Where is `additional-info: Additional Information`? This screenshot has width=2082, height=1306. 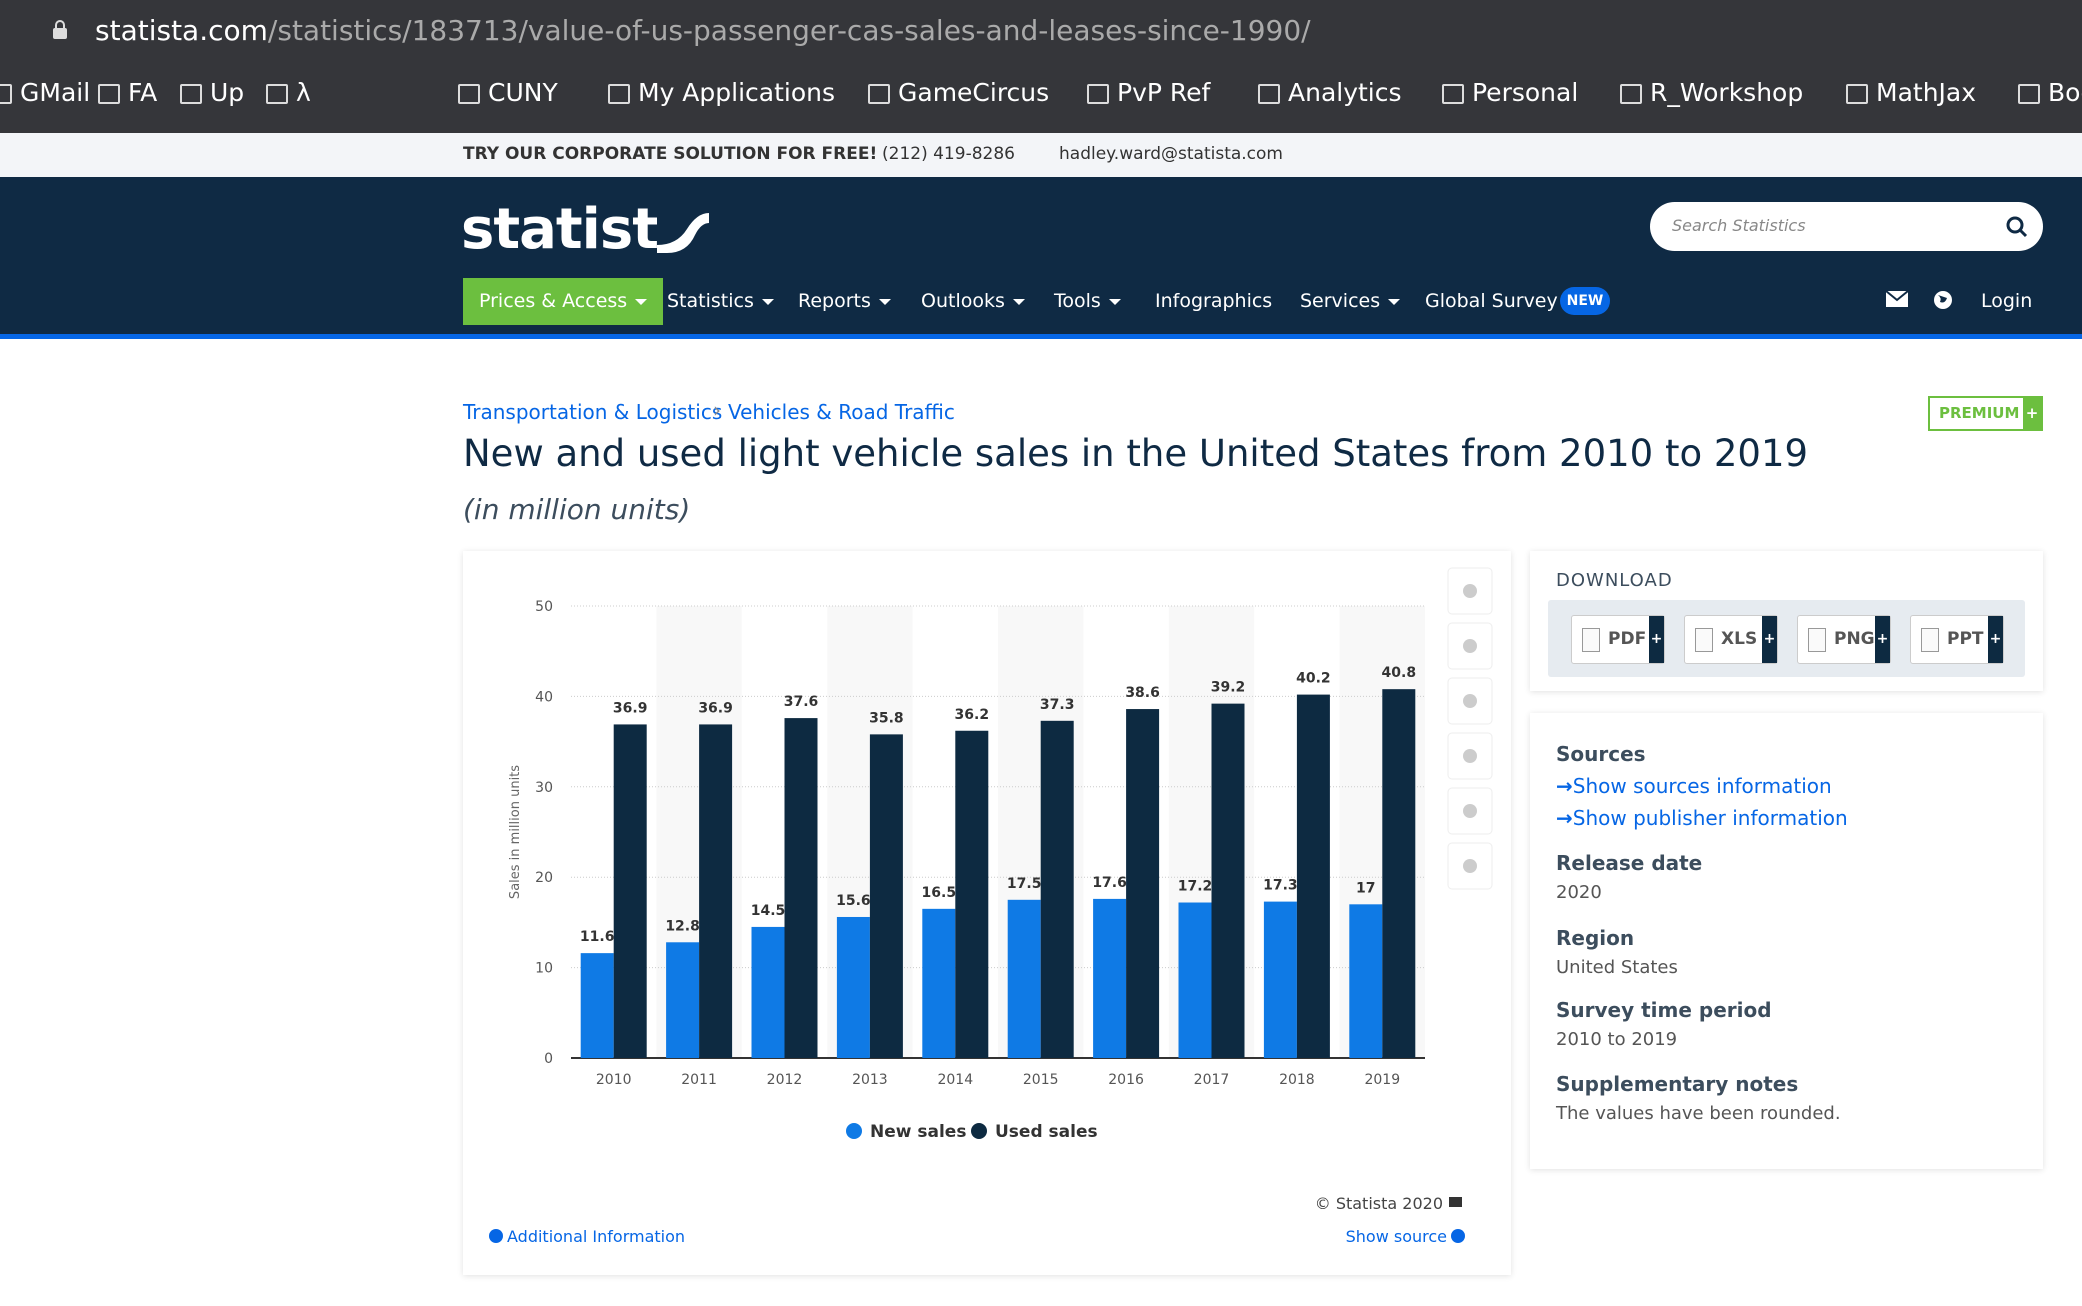
additional-info: Additional Information is located at coordinates (596, 1236).